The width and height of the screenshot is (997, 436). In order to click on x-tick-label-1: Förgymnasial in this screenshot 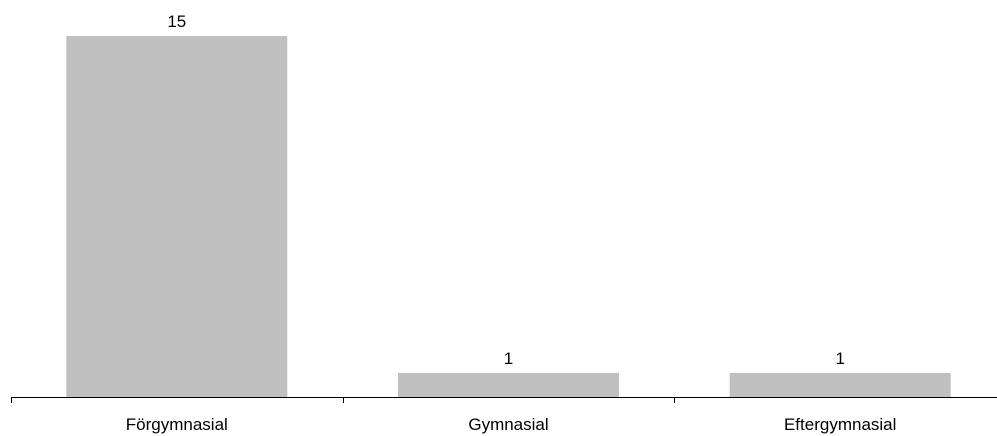, I will do `click(177, 424)`.